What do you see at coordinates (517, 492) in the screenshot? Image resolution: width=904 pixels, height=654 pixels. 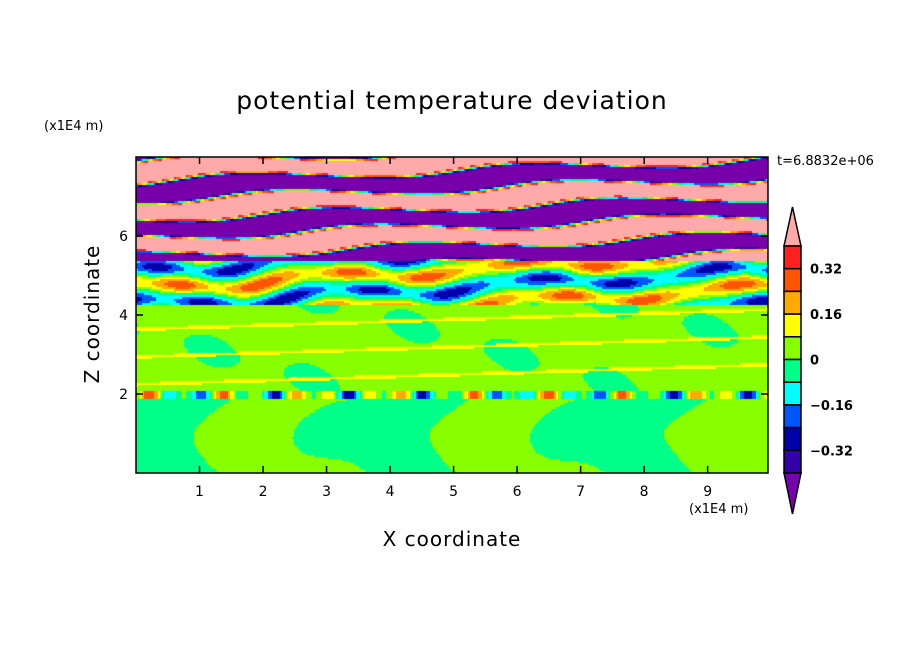 I see `x-tick-label: 6` at bounding box center [517, 492].